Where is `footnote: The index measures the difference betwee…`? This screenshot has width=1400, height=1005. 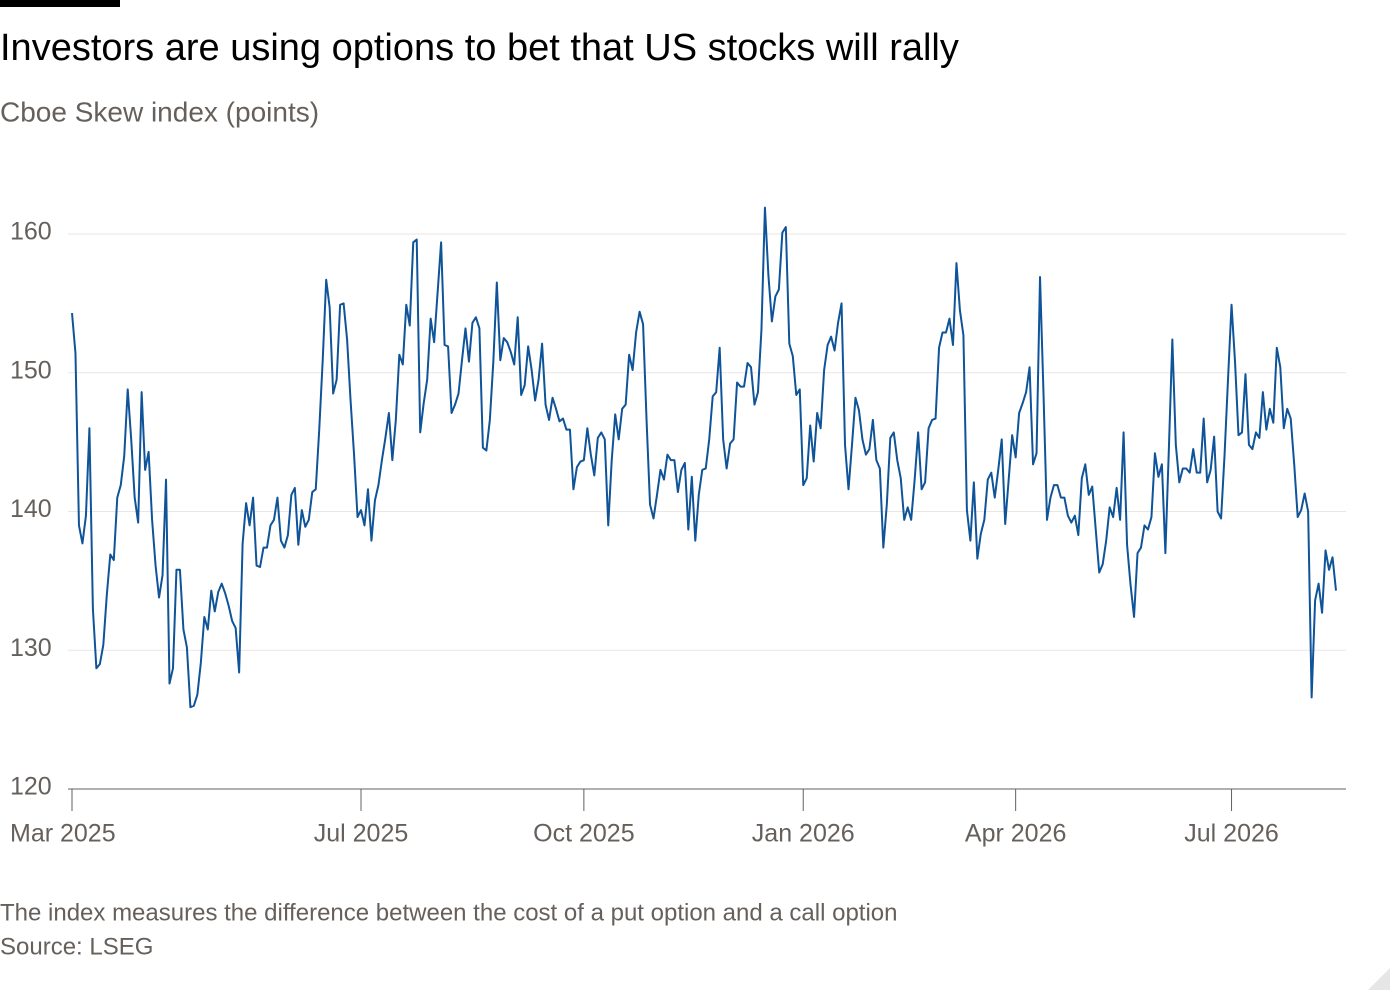
footnote: The index measures the difference betwee… is located at coordinates (448, 912).